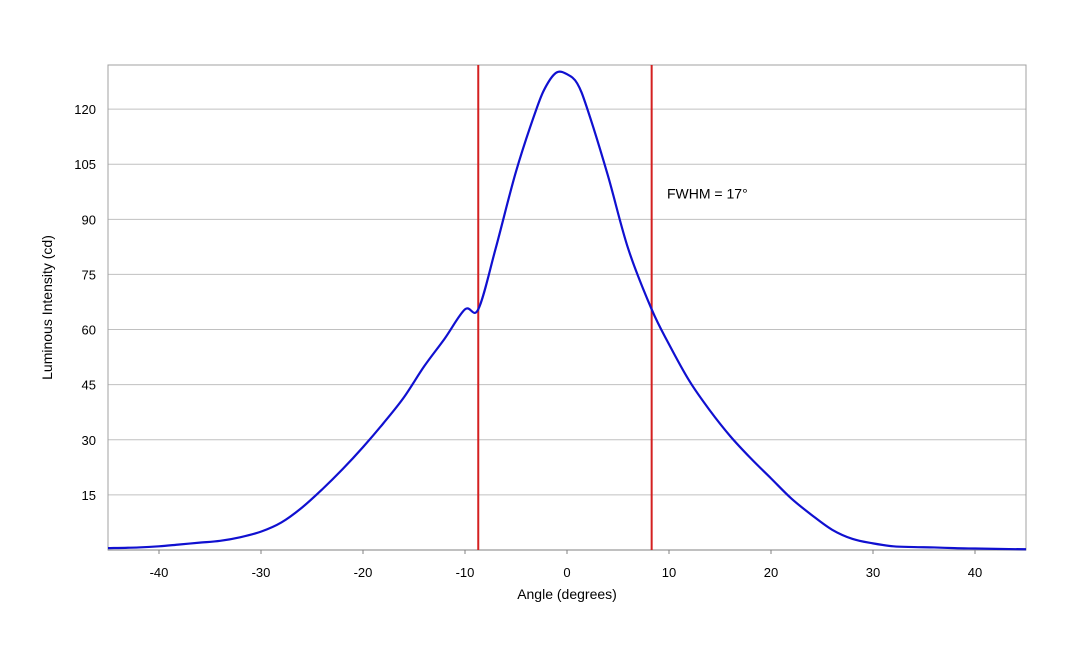 This screenshot has height=648, width=1080. I want to click on x-axis-title: Angle (degrees), so click(567, 594).